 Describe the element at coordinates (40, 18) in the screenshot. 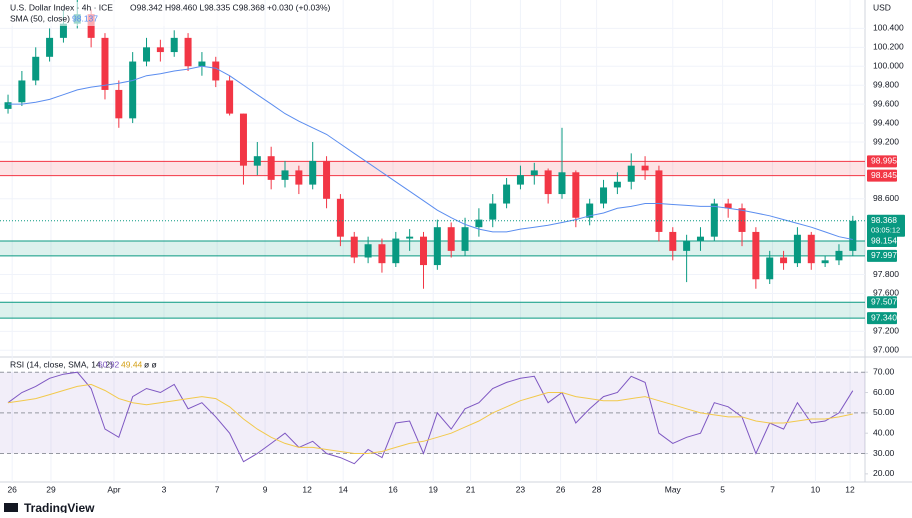

I see `overlay-name: SMA (50, close)` at that location.